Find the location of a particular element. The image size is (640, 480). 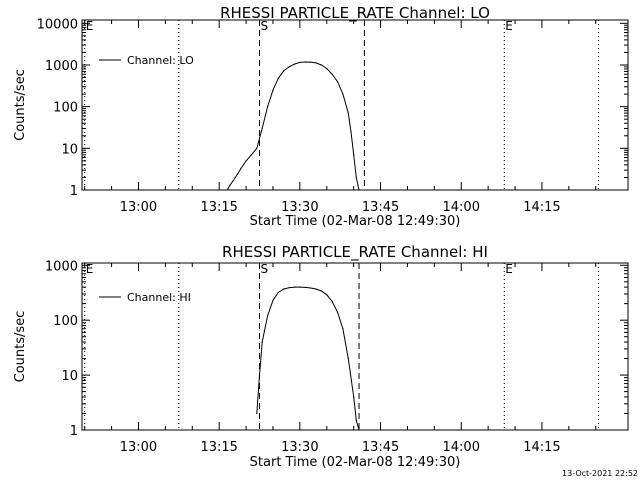

legend-label: Channel: HI is located at coordinates (159, 297).